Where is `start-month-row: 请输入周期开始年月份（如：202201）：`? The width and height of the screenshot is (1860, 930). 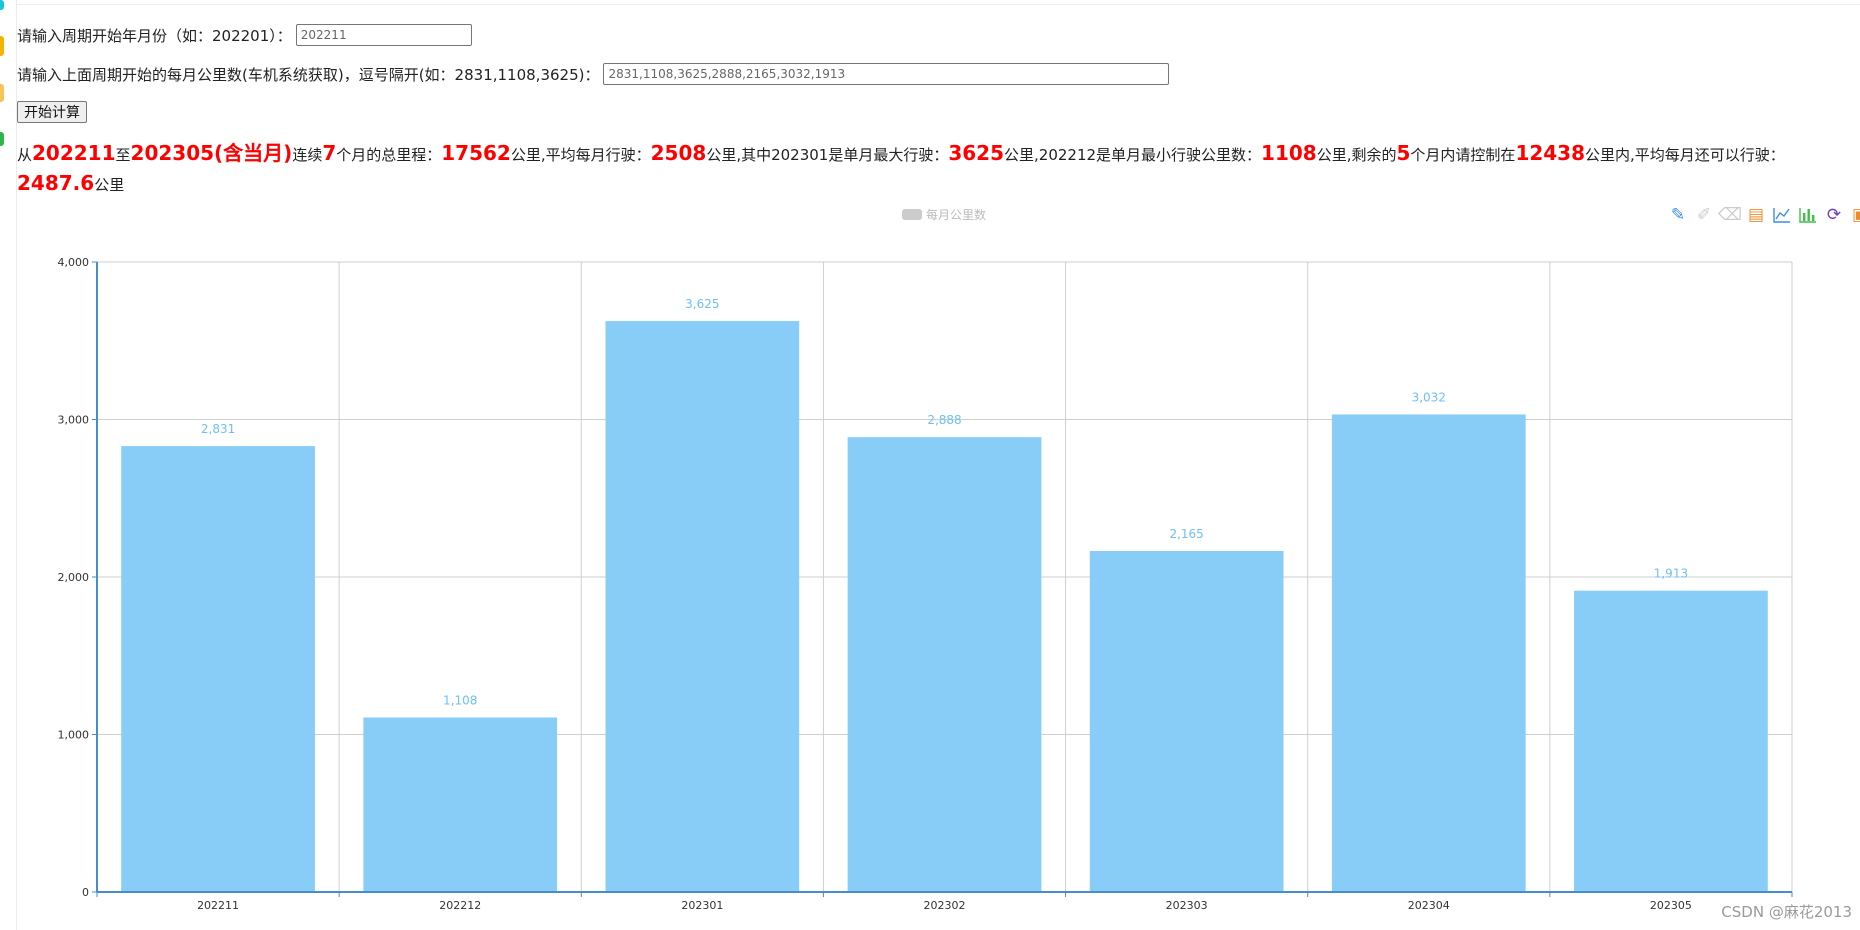
start-month-row: 请输入周期开始年月份（如：202201）： is located at coordinates (244, 35).